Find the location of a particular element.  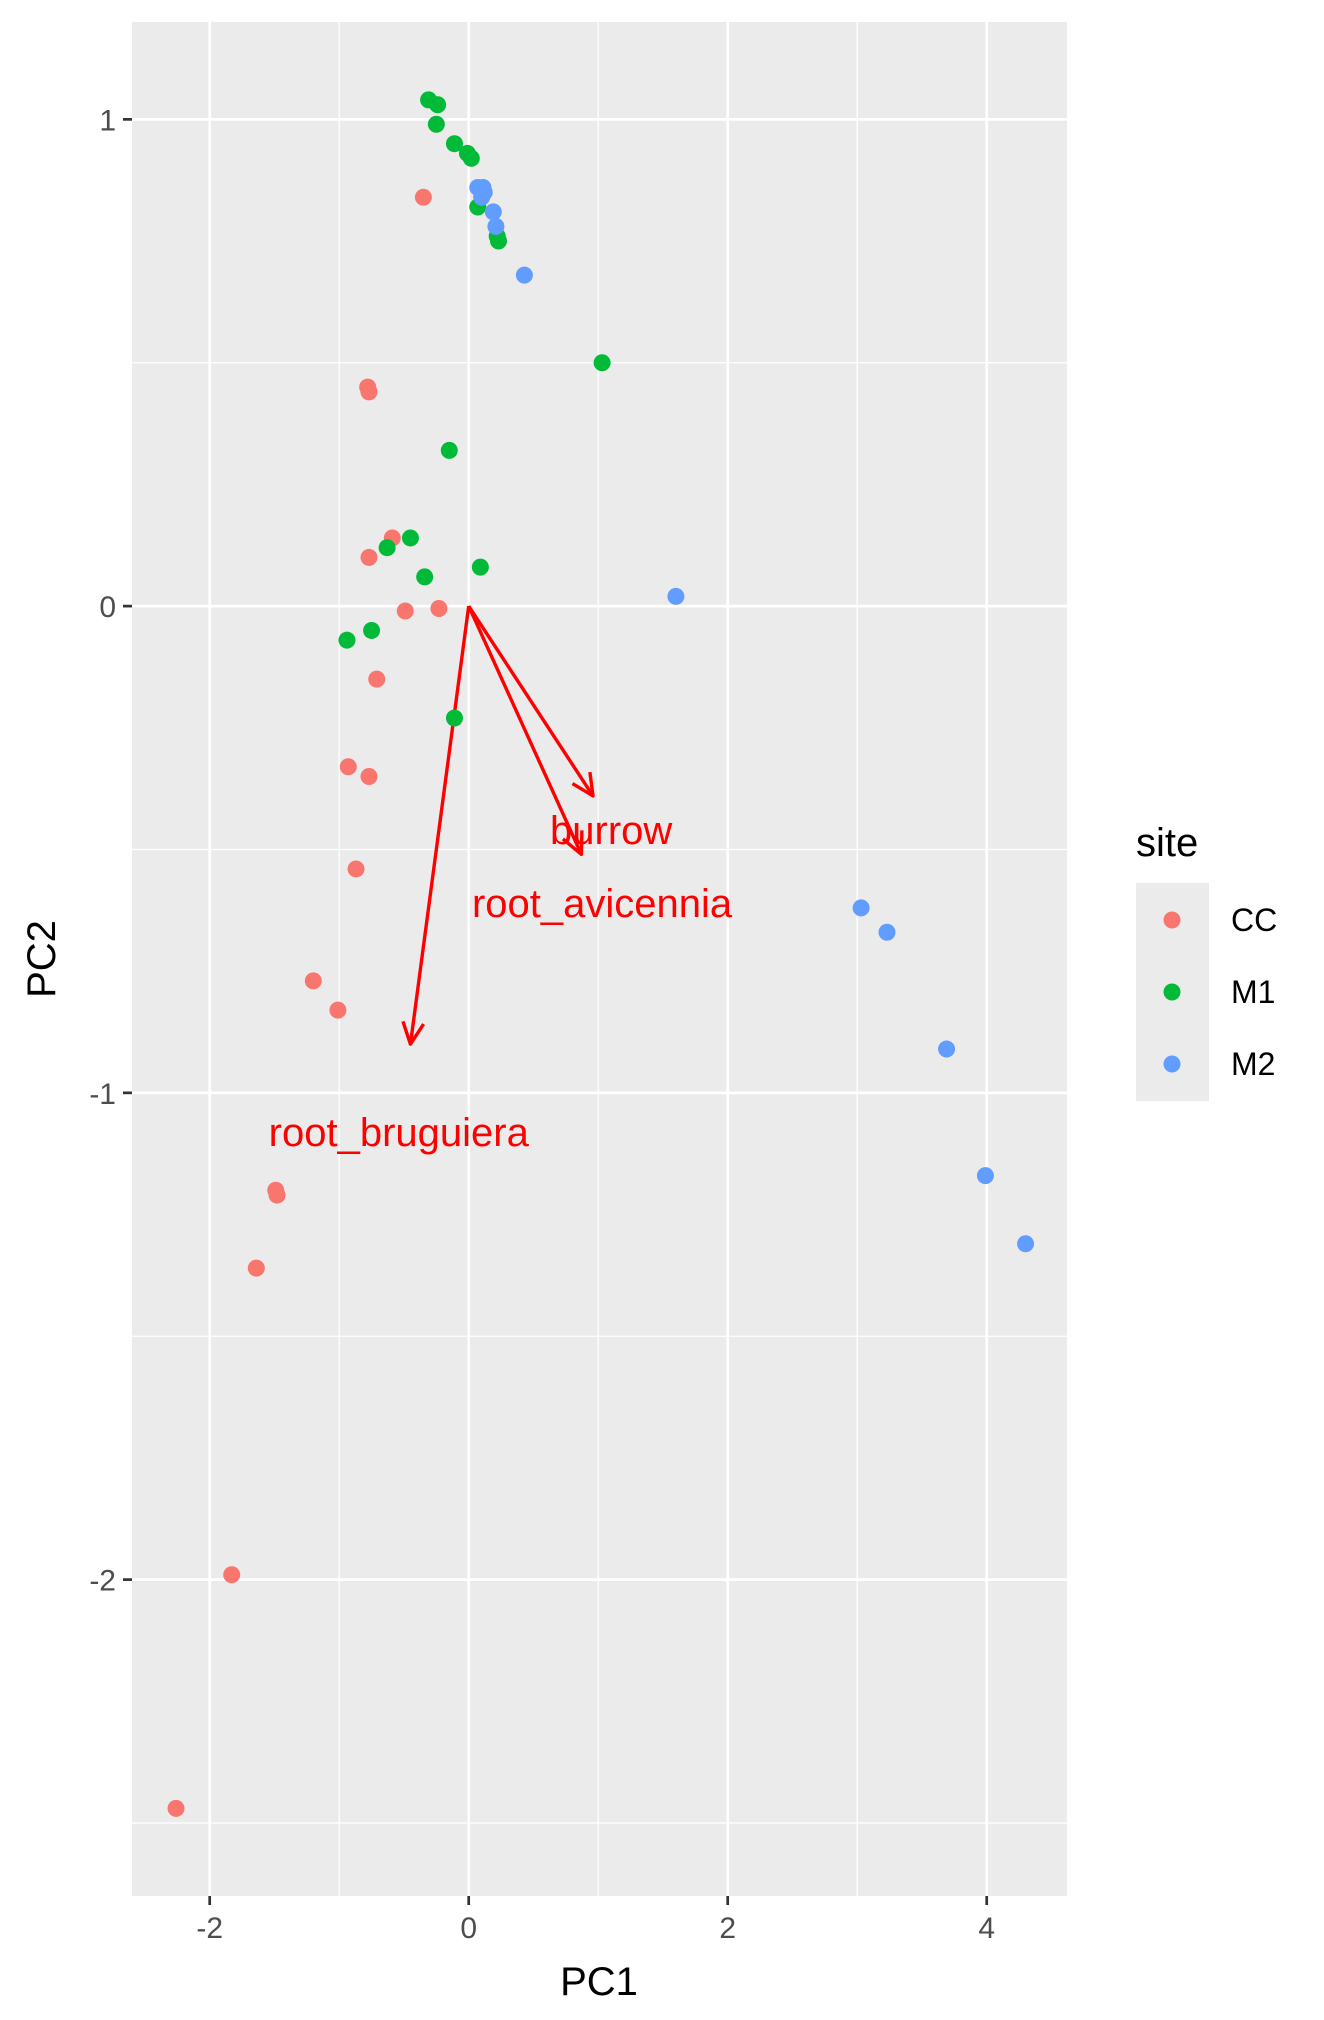

legend-key-cc is located at coordinates (1172, 920).